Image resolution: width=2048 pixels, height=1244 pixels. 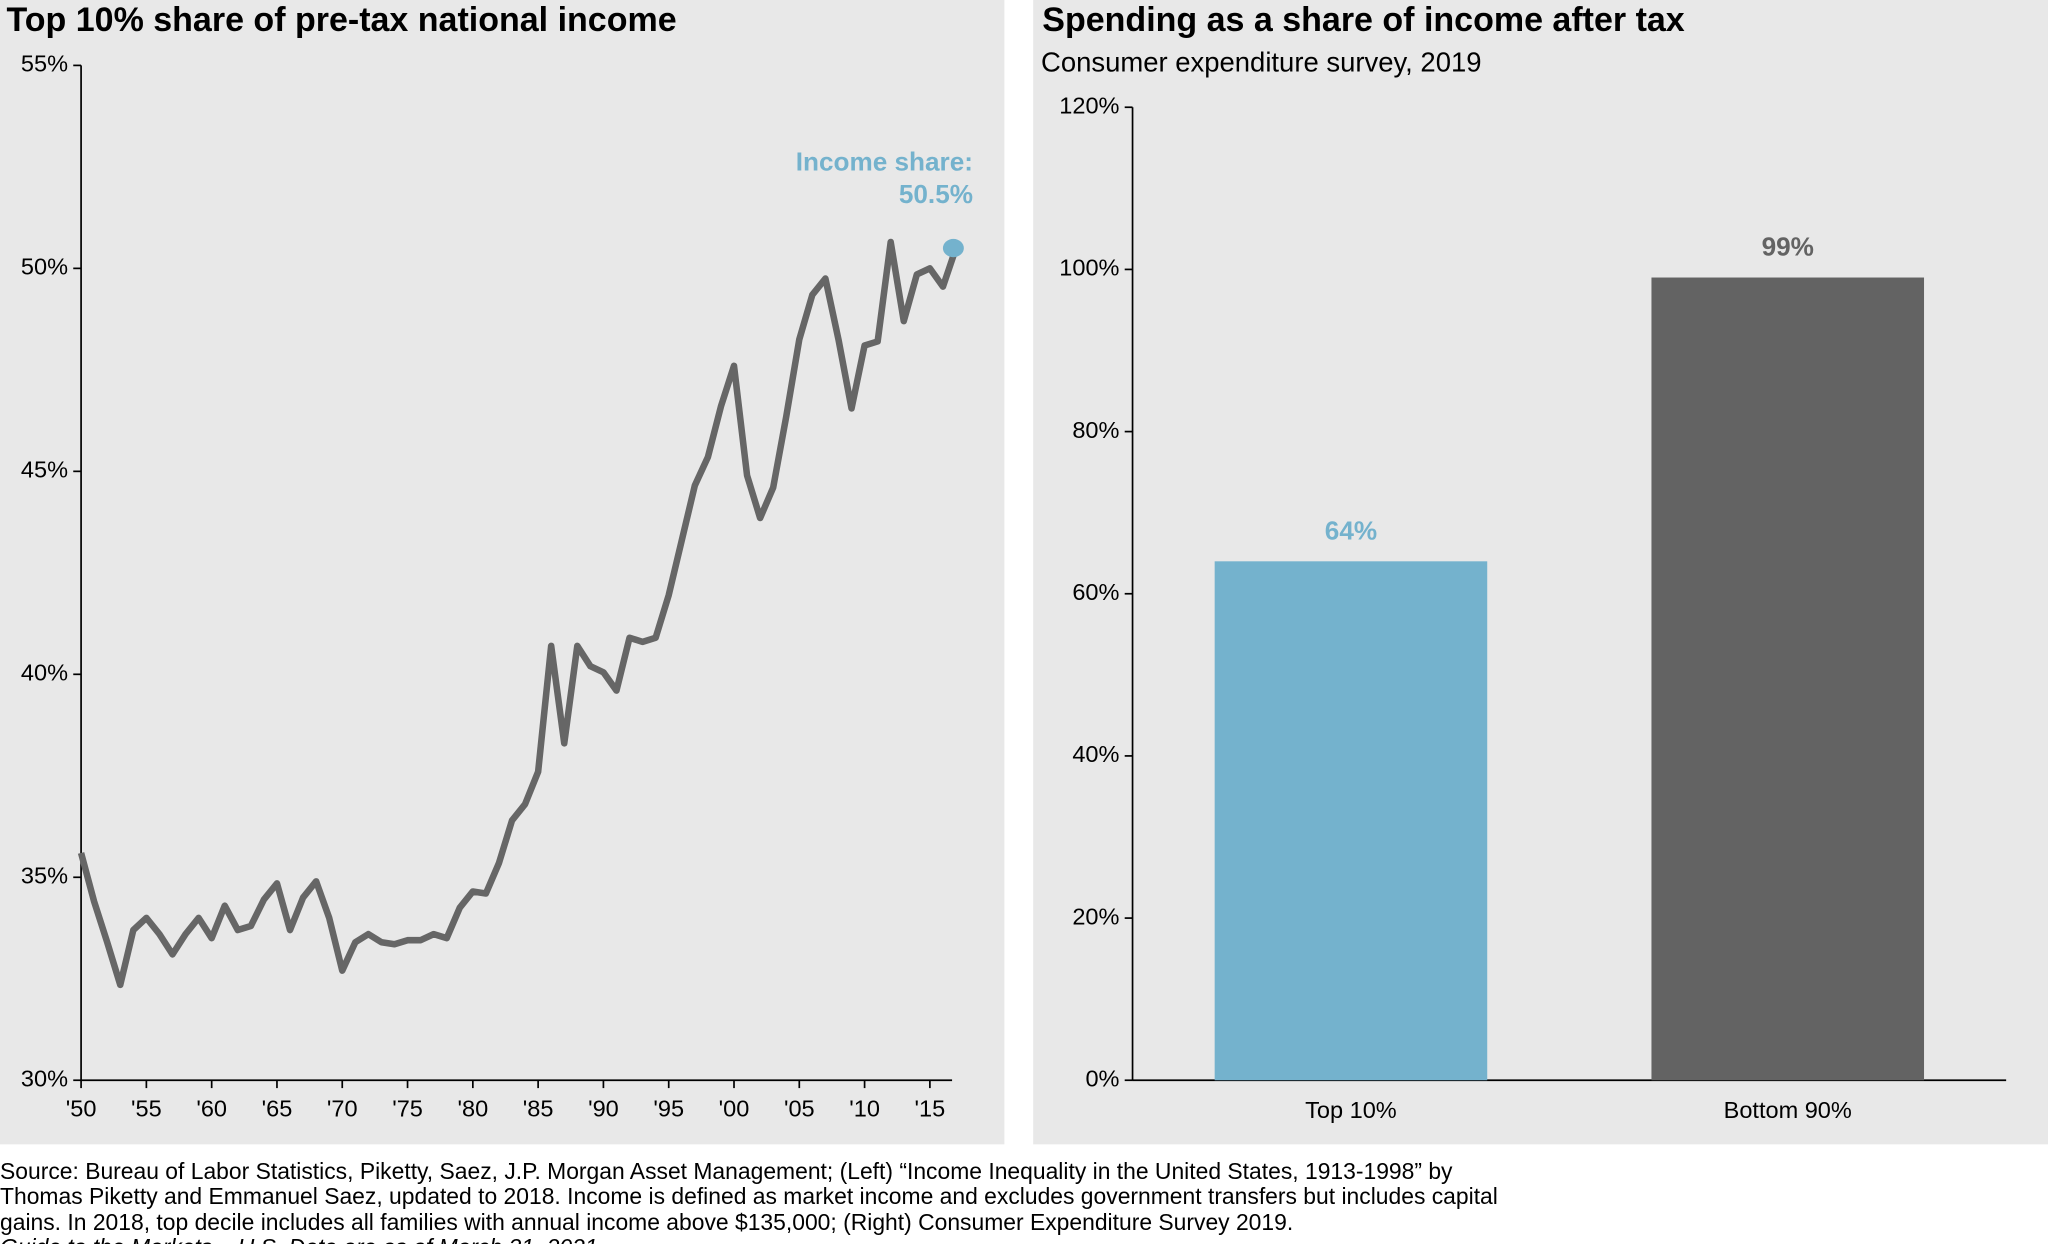 What do you see at coordinates (44, 1078) in the screenshot?
I see `y-tick-label: 30%` at bounding box center [44, 1078].